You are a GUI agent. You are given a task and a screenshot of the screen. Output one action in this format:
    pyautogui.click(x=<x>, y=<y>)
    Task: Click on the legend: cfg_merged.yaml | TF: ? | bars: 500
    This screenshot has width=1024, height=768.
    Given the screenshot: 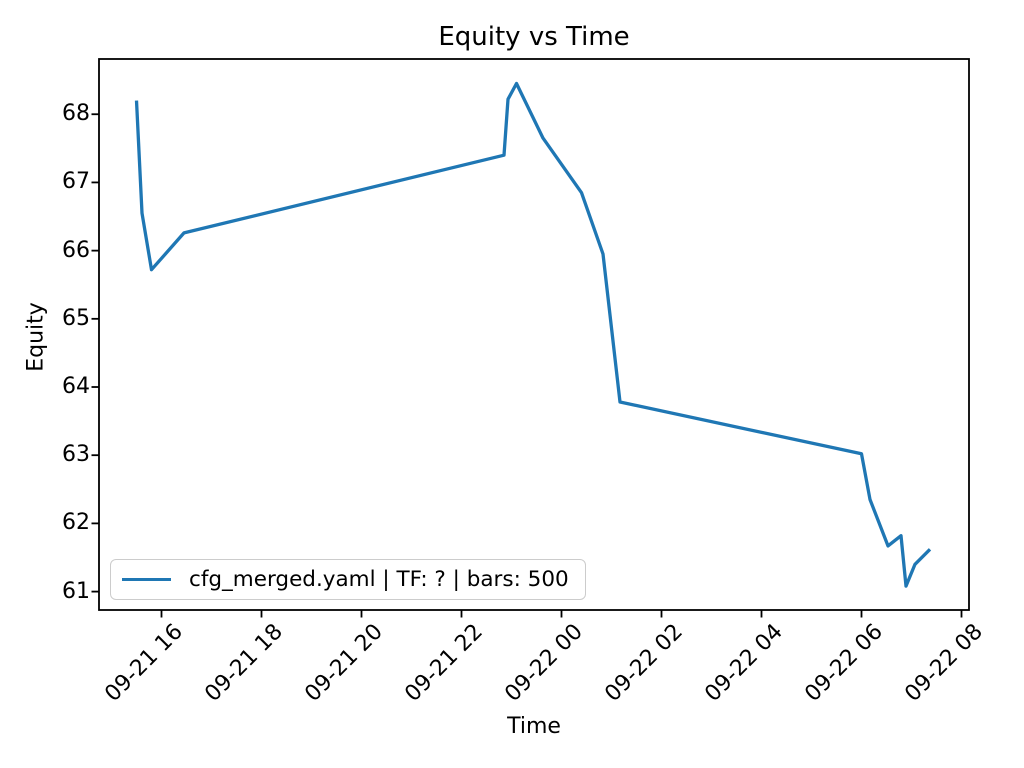 What is the action you would take?
    pyautogui.click(x=348, y=579)
    